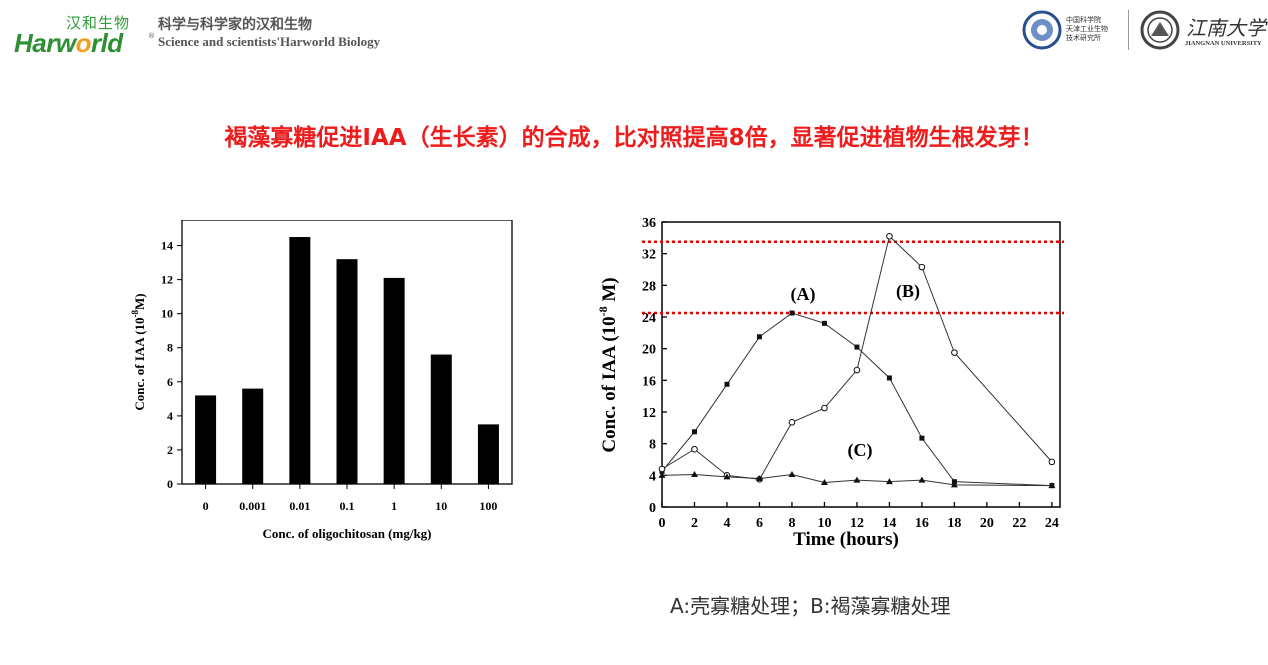 Image resolution: width=1268 pixels, height=665 pixels. Describe the element at coordinates (1042, 30) in the screenshot. I see `institute-seal-icon` at that location.